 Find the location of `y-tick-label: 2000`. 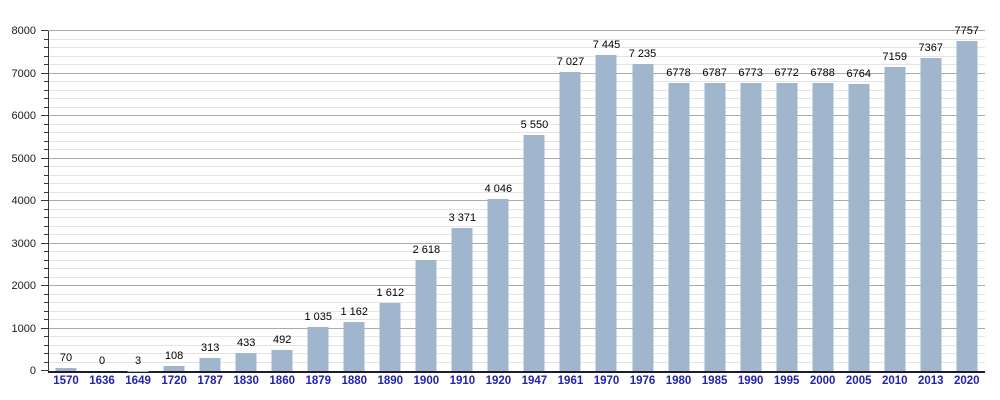

y-tick-label: 2000 is located at coordinates (23, 286).